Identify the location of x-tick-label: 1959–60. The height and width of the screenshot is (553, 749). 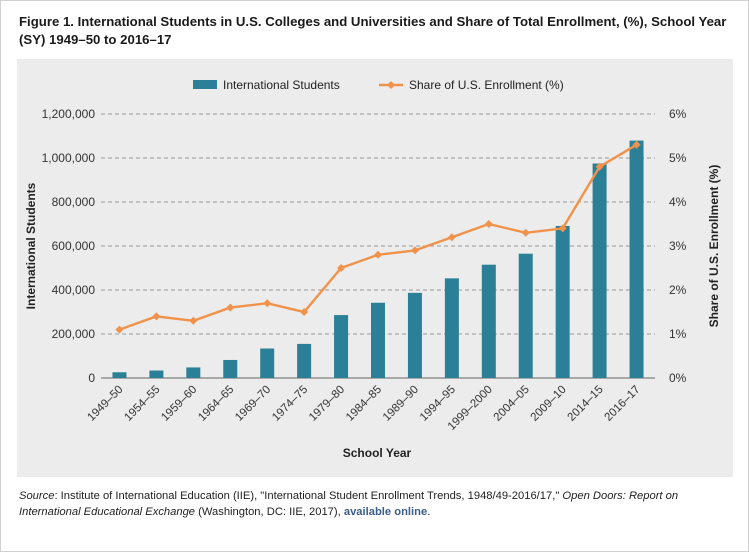
(179, 404).